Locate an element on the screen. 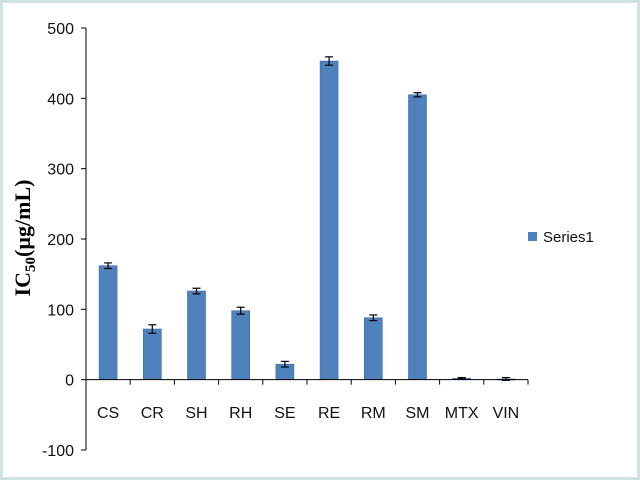  y-axis-label-unit: (µg/mL) is located at coordinates (22, 218).